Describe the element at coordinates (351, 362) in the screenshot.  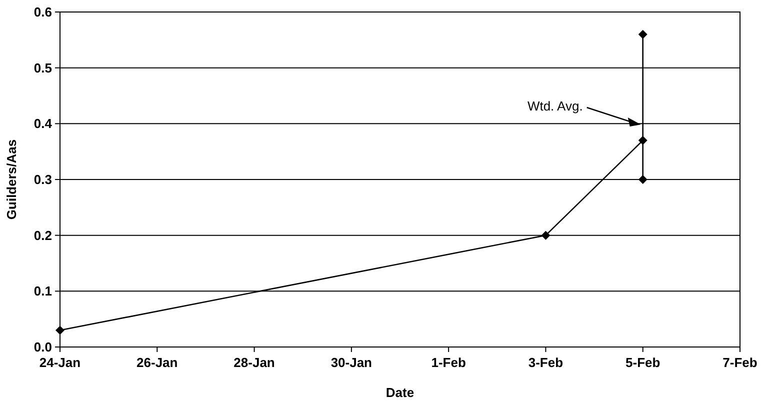
I see `x-tick-label: 30-Jan` at that location.